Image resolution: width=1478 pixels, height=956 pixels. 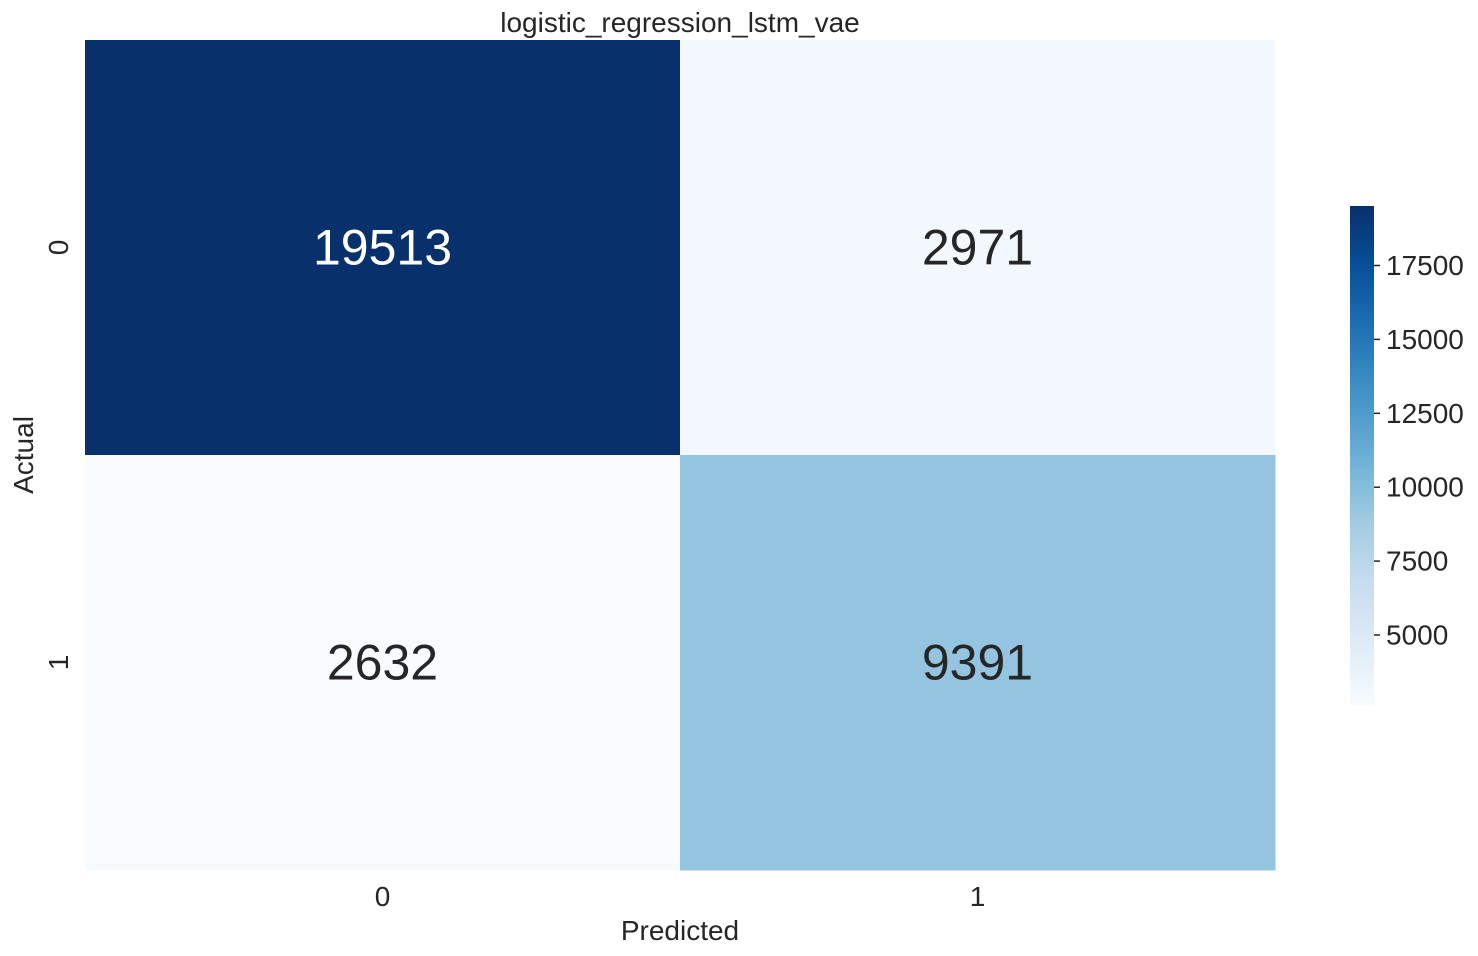 I want to click on x-axis-label: Predicted, so click(x=680, y=930).